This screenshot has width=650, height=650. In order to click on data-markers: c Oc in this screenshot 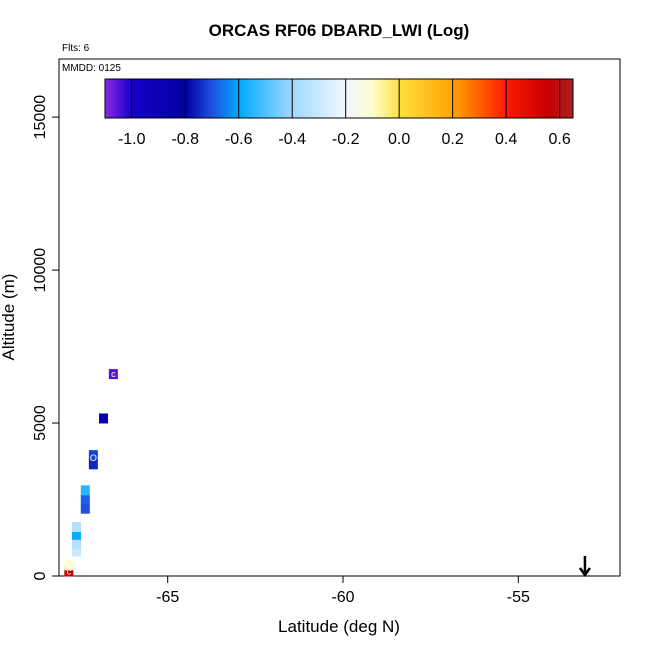, I will do `click(92, 472)`.